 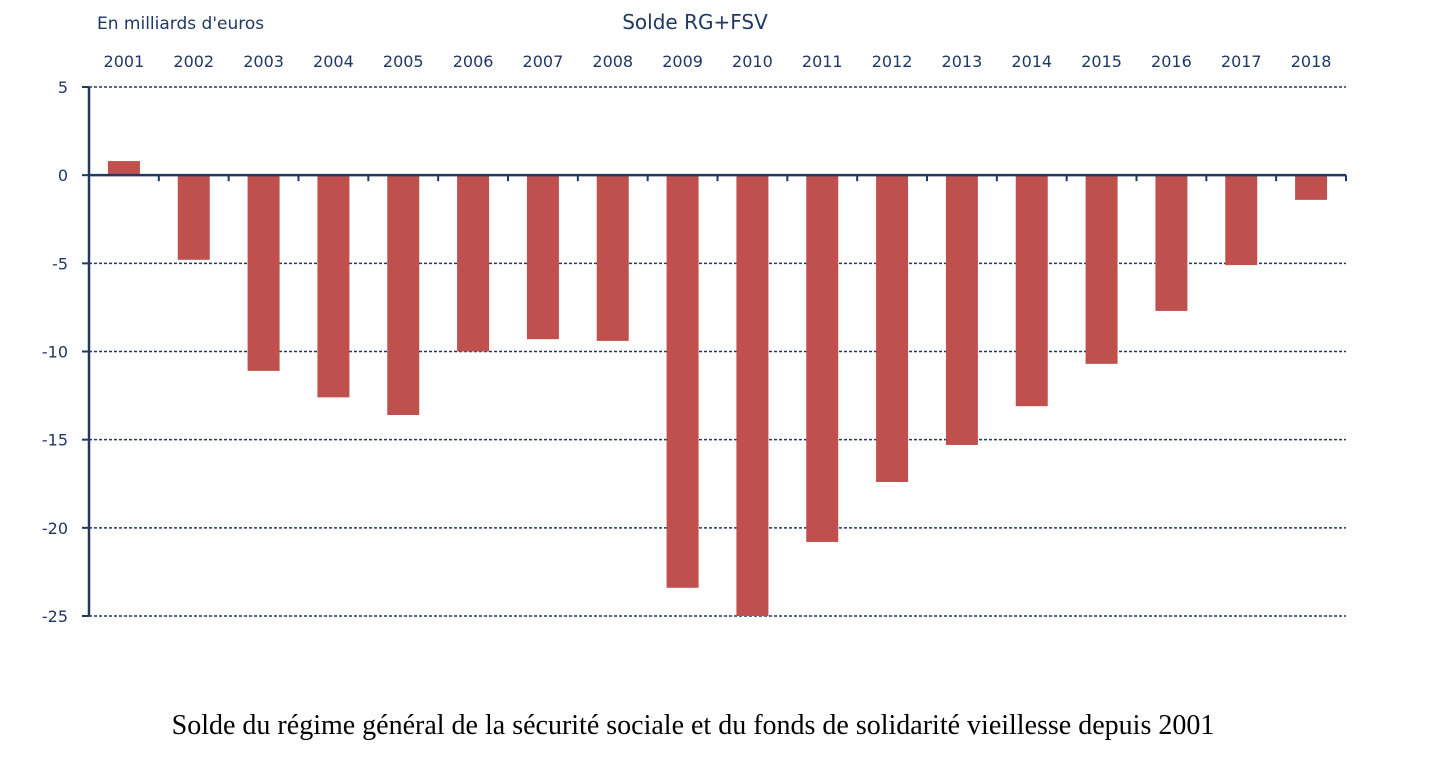 What do you see at coordinates (263, 273) in the screenshot?
I see `bar-2003` at bounding box center [263, 273].